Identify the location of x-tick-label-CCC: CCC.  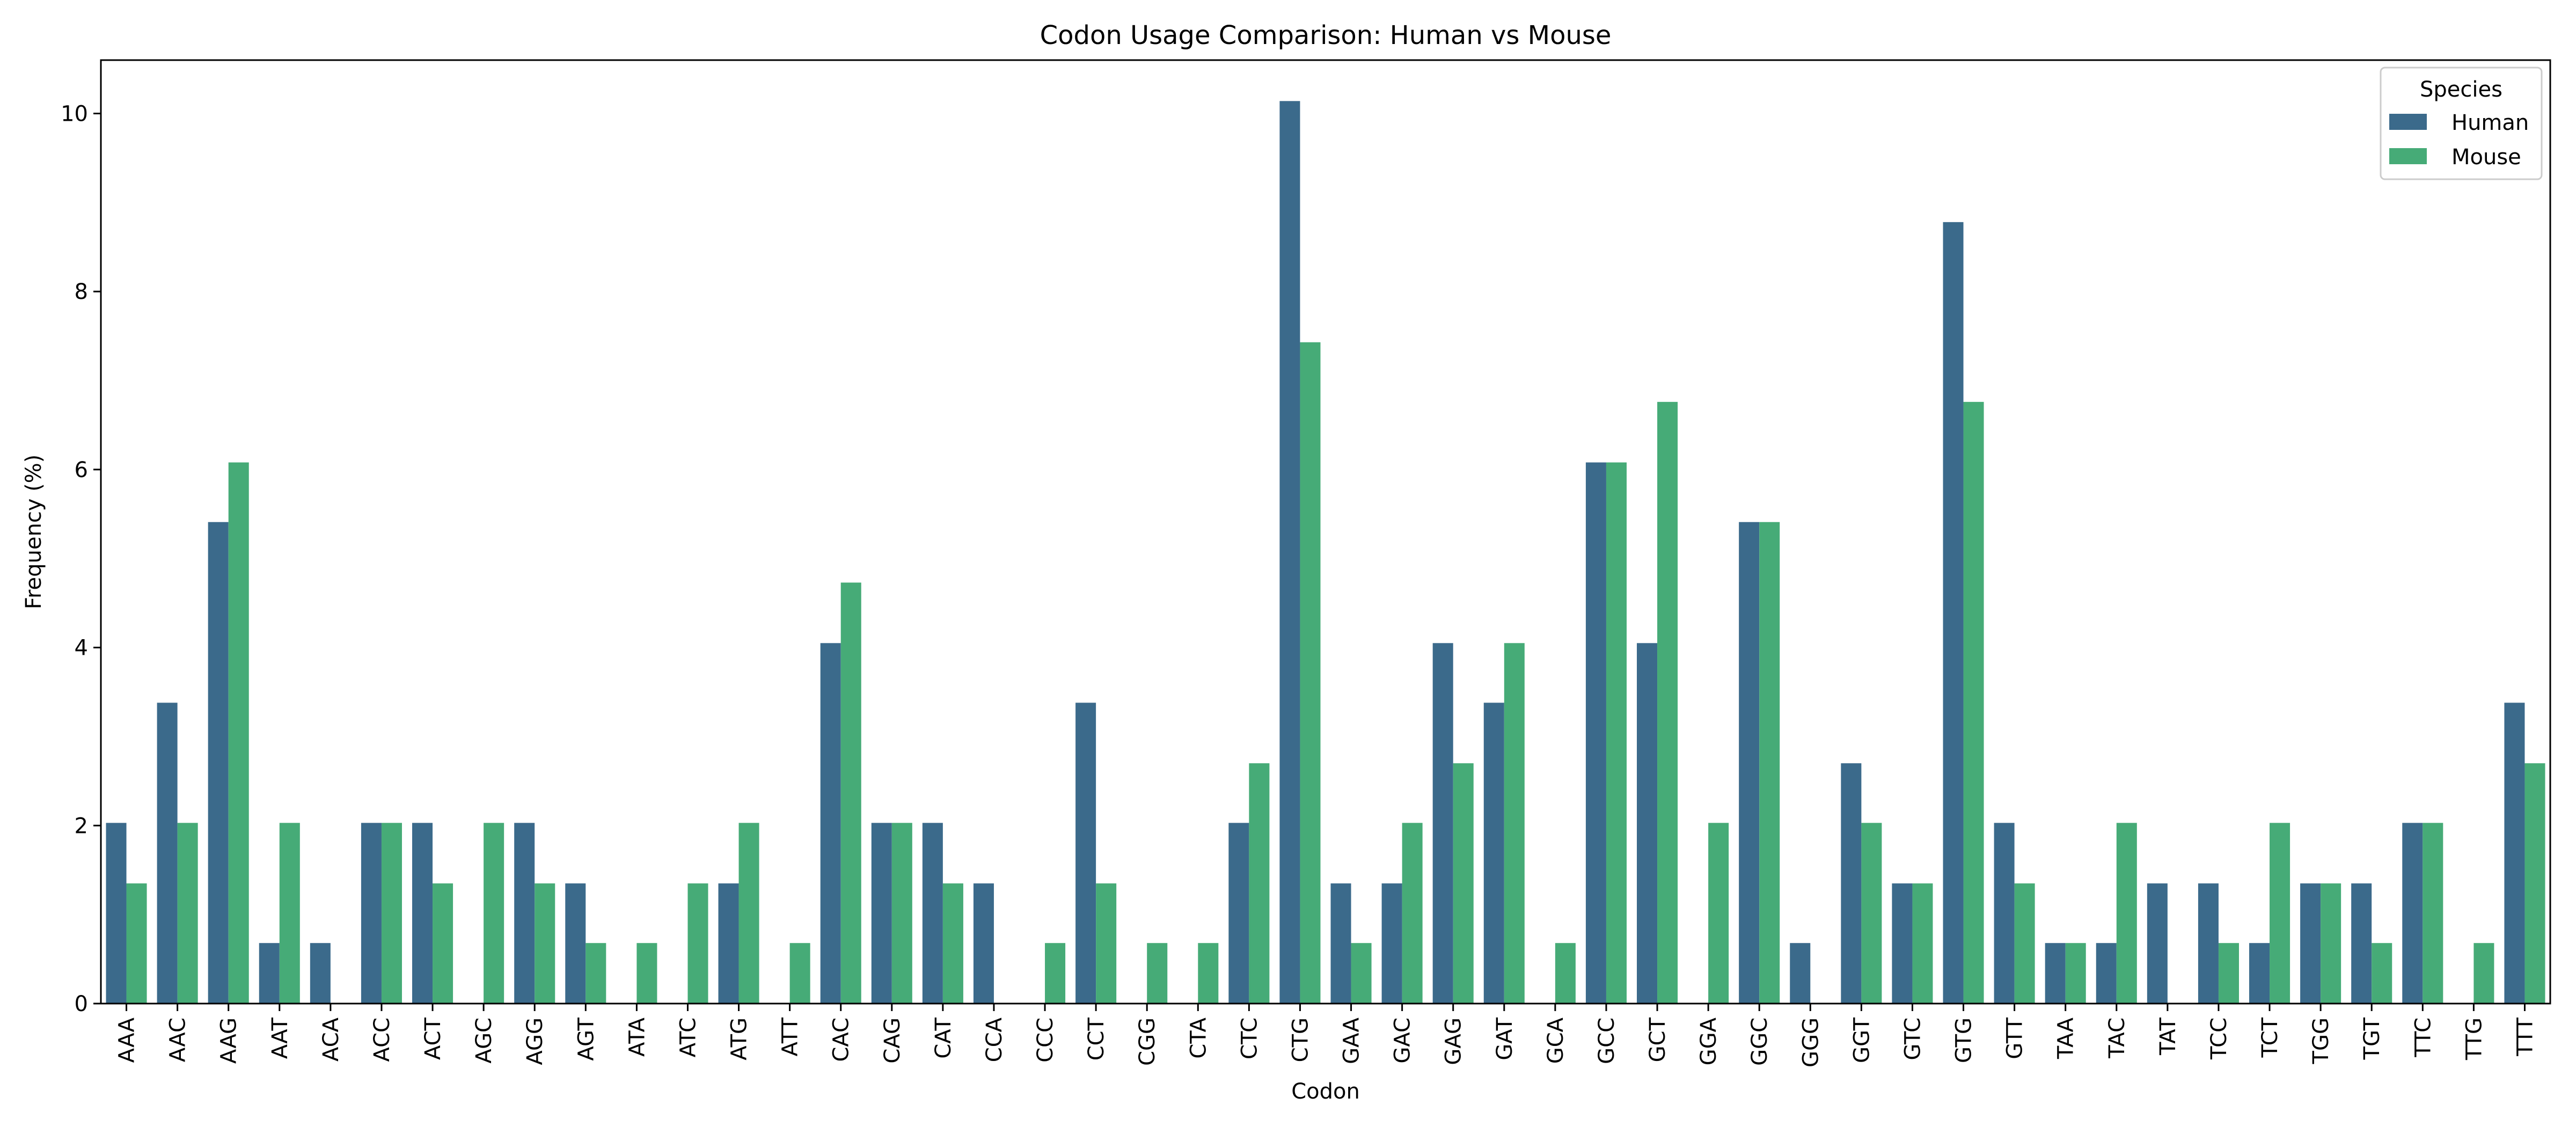
(1045, 1040).